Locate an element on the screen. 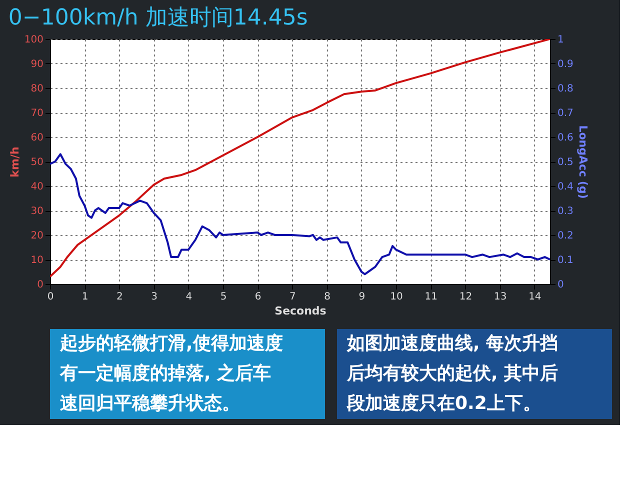  y2-tick-label: 1 is located at coordinates (561, 40).